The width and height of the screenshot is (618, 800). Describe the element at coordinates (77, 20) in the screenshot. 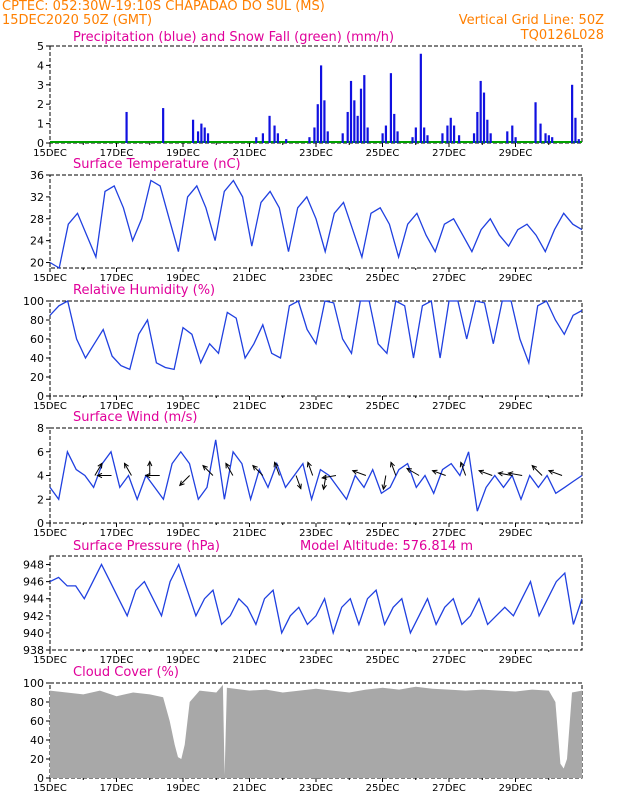

I see `run-date: 15DEC2020 50Z (GMT)` at that location.